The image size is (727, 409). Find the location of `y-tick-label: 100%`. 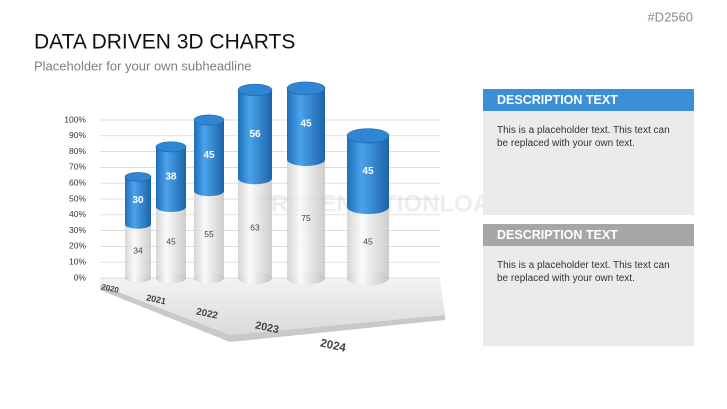

y-tick-label: 100% is located at coordinates (75, 119).